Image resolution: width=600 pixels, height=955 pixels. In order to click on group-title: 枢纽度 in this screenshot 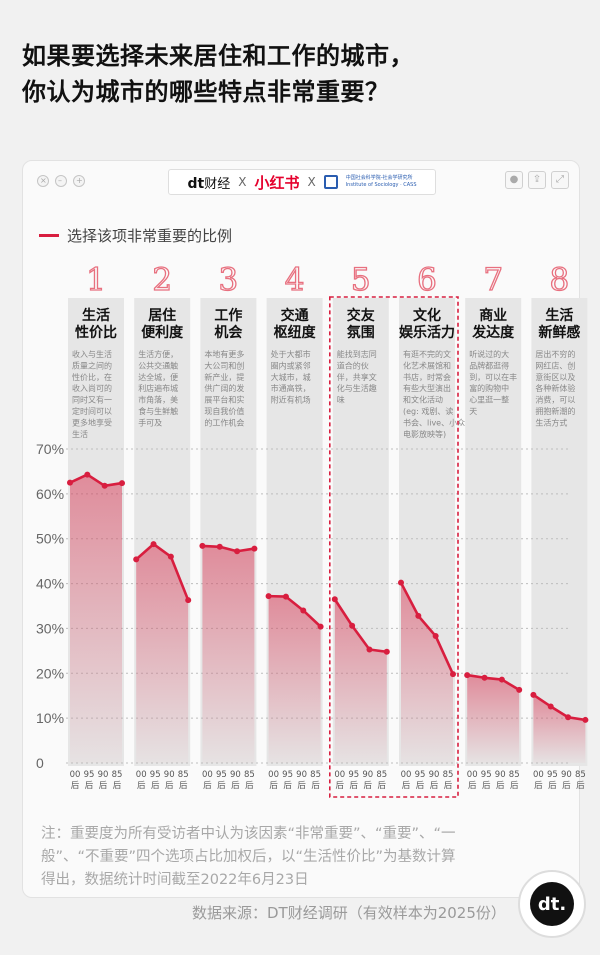, I will do `click(295, 332)`.